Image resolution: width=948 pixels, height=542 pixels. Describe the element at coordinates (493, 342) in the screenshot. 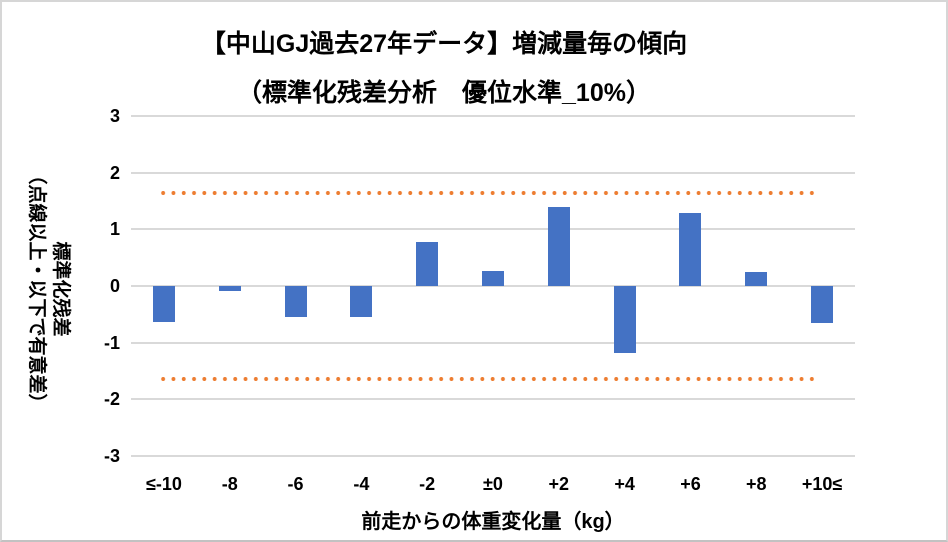

I see `gridline-y--1` at that location.